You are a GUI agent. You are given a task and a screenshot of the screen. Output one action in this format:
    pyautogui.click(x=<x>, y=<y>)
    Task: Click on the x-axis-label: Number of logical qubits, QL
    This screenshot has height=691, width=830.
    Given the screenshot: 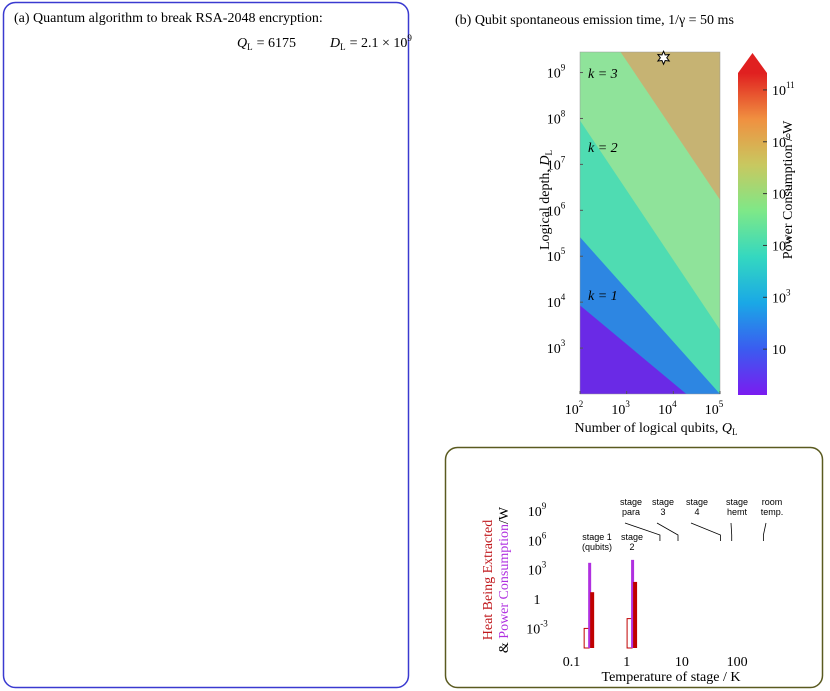 What is the action you would take?
    pyautogui.click(x=656, y=429)
    